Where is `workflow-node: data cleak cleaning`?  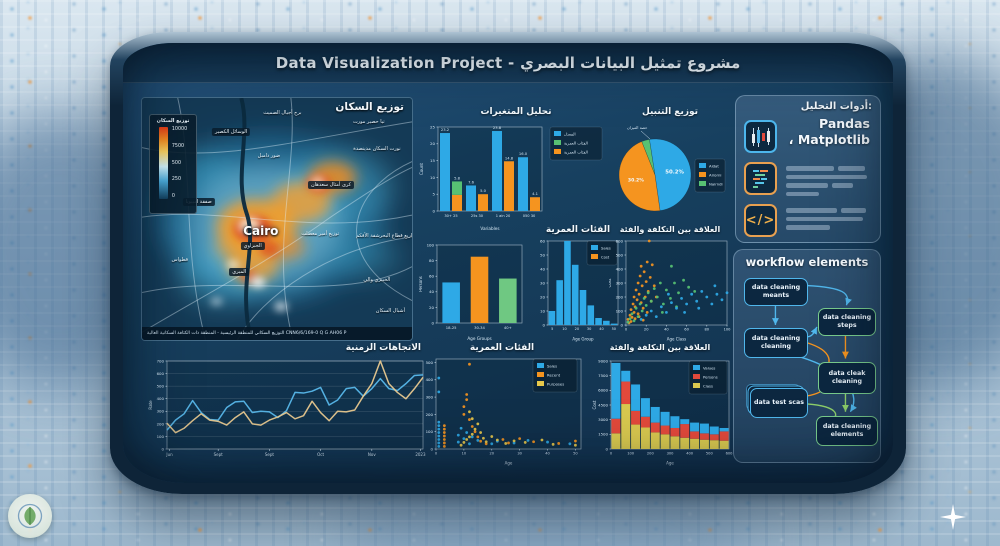 workflow-node: data cleak cleaning is located at coordinates (847, 378).